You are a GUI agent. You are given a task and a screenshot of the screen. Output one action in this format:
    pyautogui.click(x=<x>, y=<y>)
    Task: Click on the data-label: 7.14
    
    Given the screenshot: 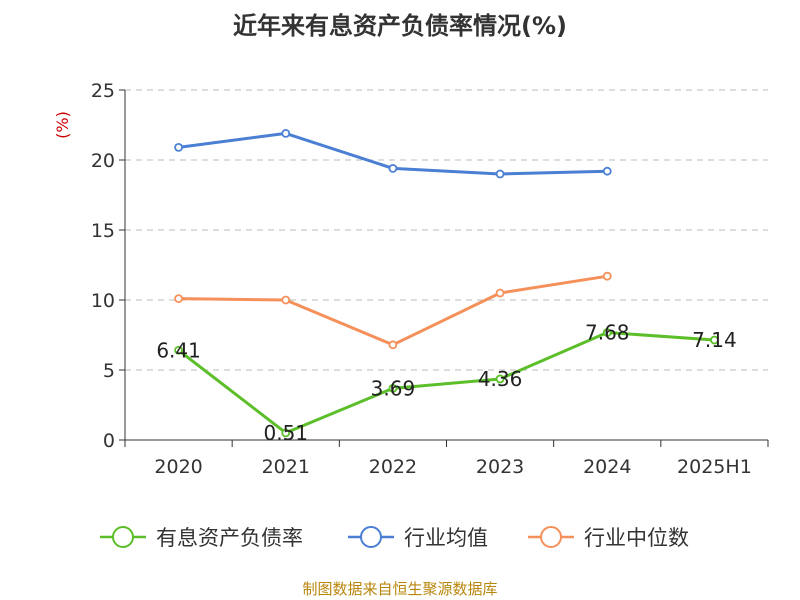 What is the action you would take?
    pyautogui.click(x=714, y=340)
    